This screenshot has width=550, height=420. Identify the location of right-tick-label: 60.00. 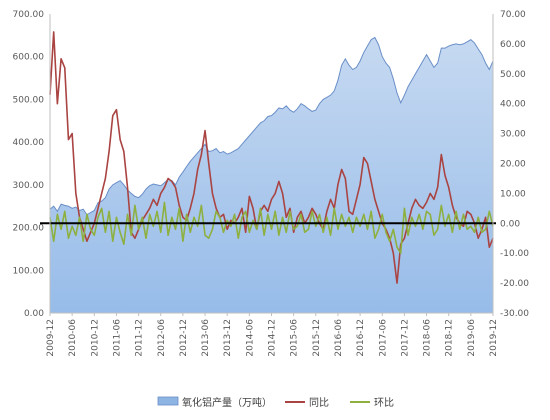
(513, 45).